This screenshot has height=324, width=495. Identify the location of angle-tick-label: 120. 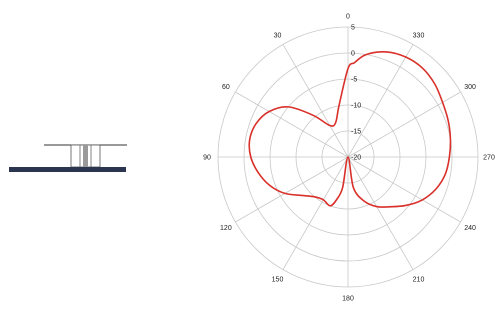
(226, 228).